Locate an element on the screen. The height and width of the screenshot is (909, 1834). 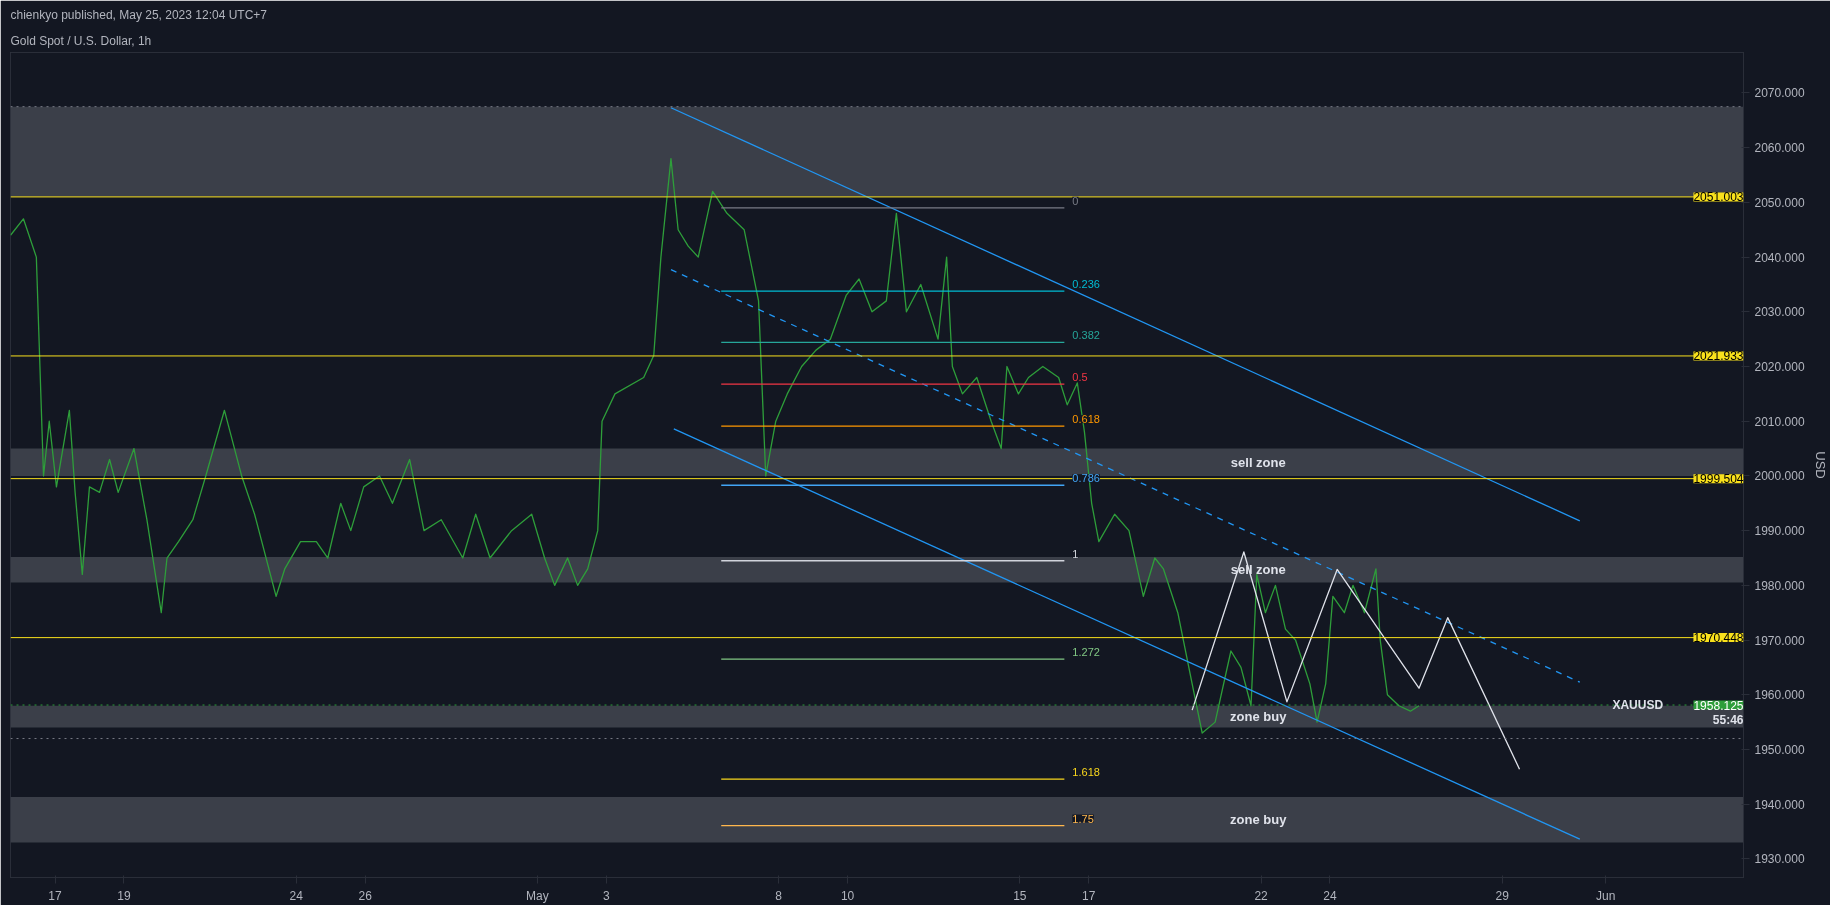
y-tick-label: 1950.000 is located at coordinates (1779, 749).